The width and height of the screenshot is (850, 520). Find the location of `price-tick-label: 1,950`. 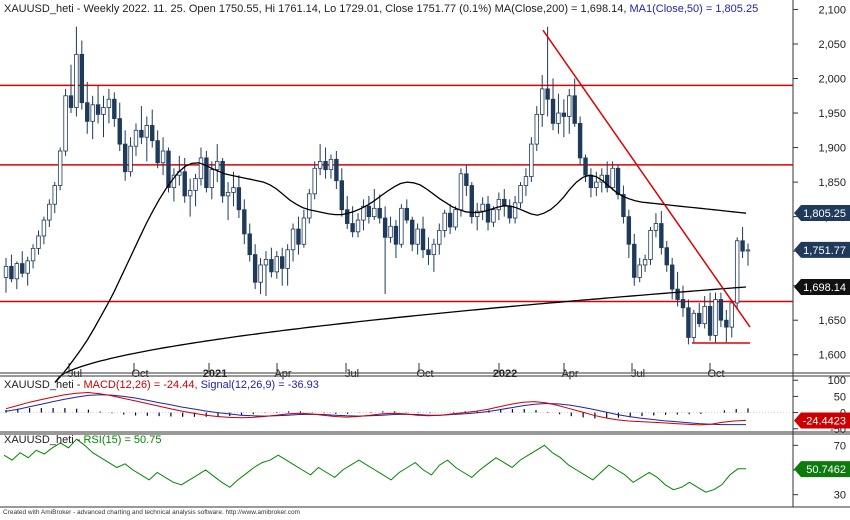

price-tick-label: 1,950 is located at coordinates (832, 114).